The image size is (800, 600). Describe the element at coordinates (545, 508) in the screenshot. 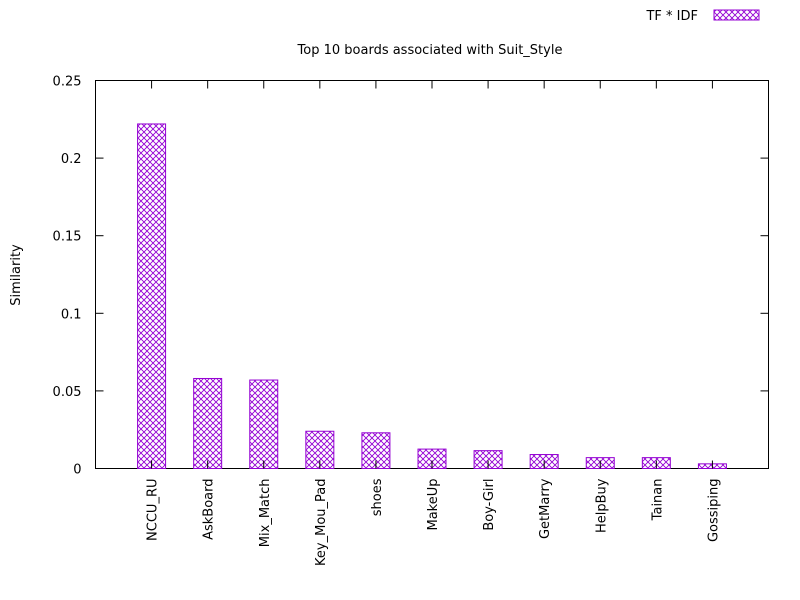

I see `x-tick-label: GetMarry` at that location.